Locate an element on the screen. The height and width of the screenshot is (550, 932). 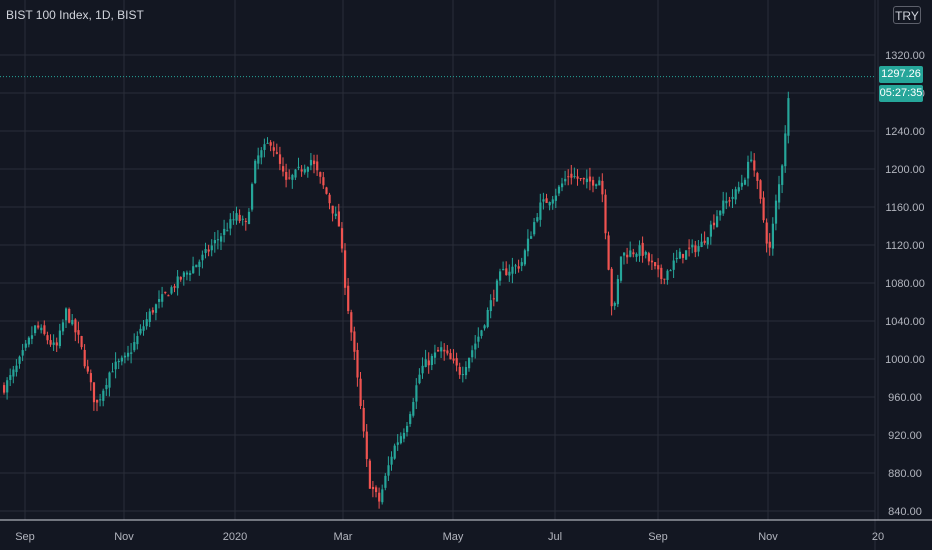
y-tick-label: 1320.00 is located at coordinates (905, 56).